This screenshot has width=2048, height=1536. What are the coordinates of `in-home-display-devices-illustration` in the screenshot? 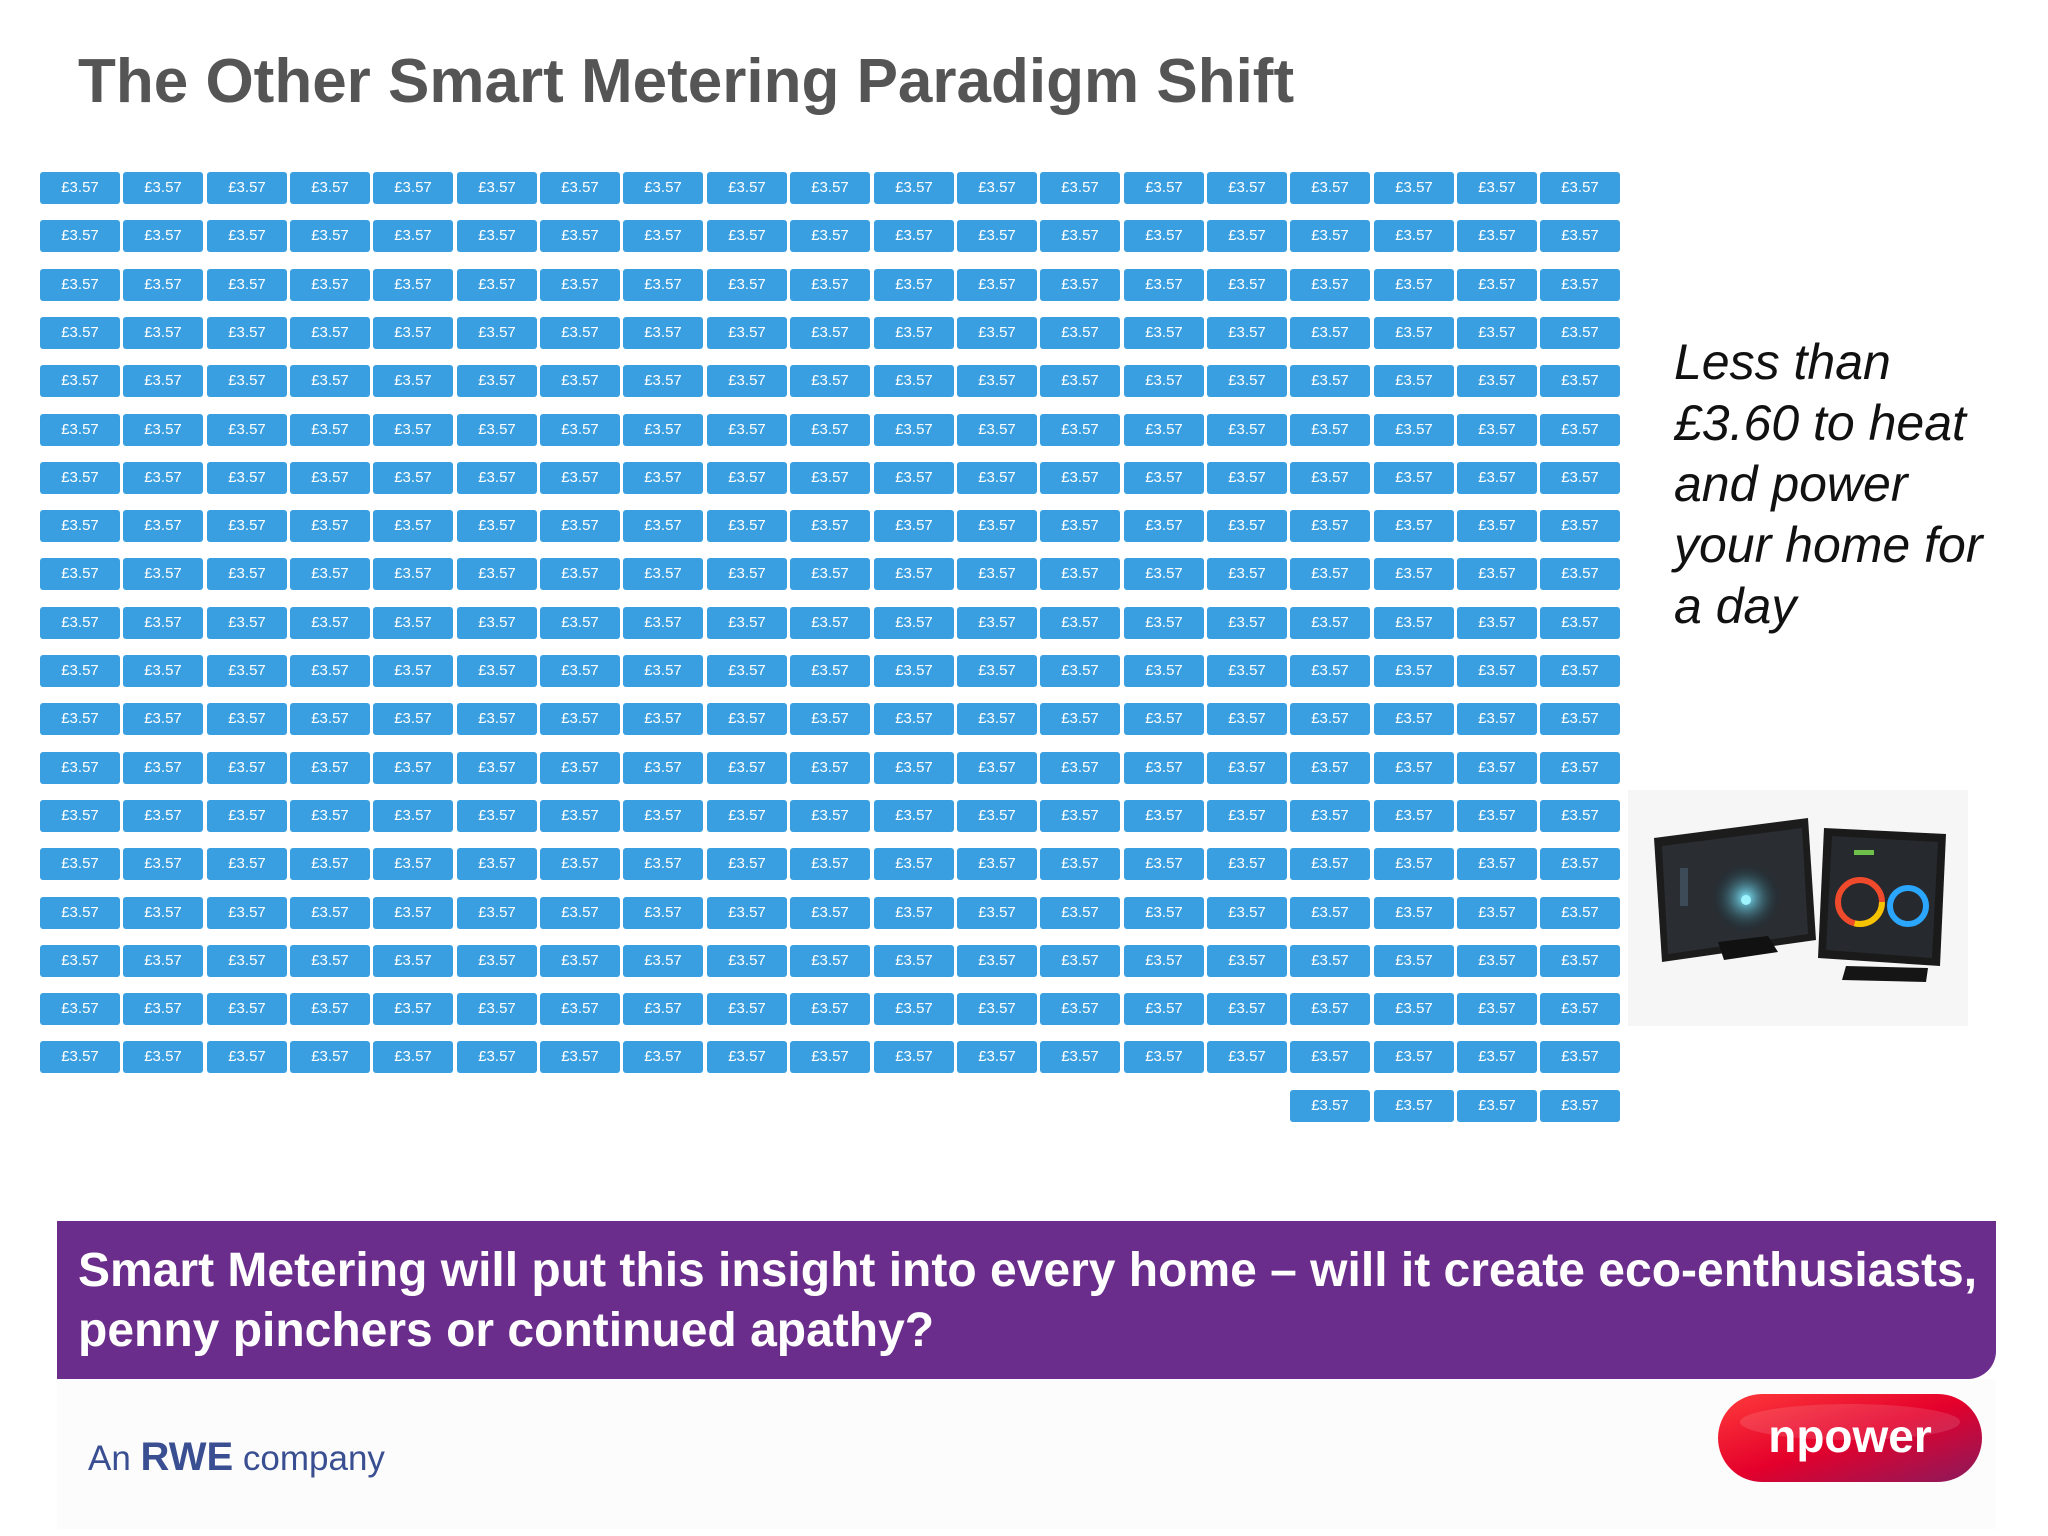 It's located at (1800, 900).